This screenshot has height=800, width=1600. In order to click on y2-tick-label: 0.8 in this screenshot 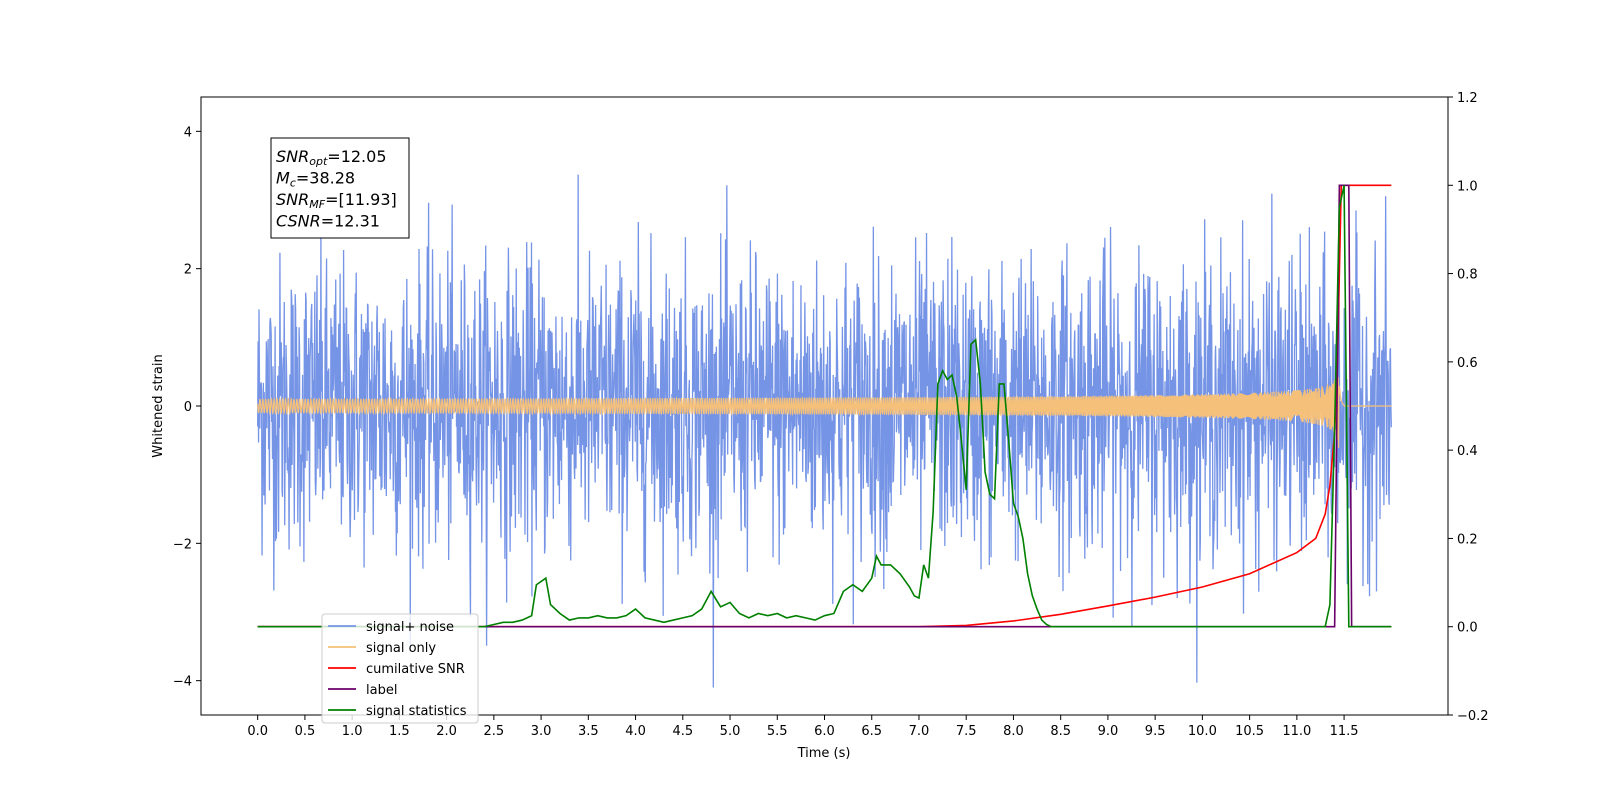, I will do `click(1467, 275)`.